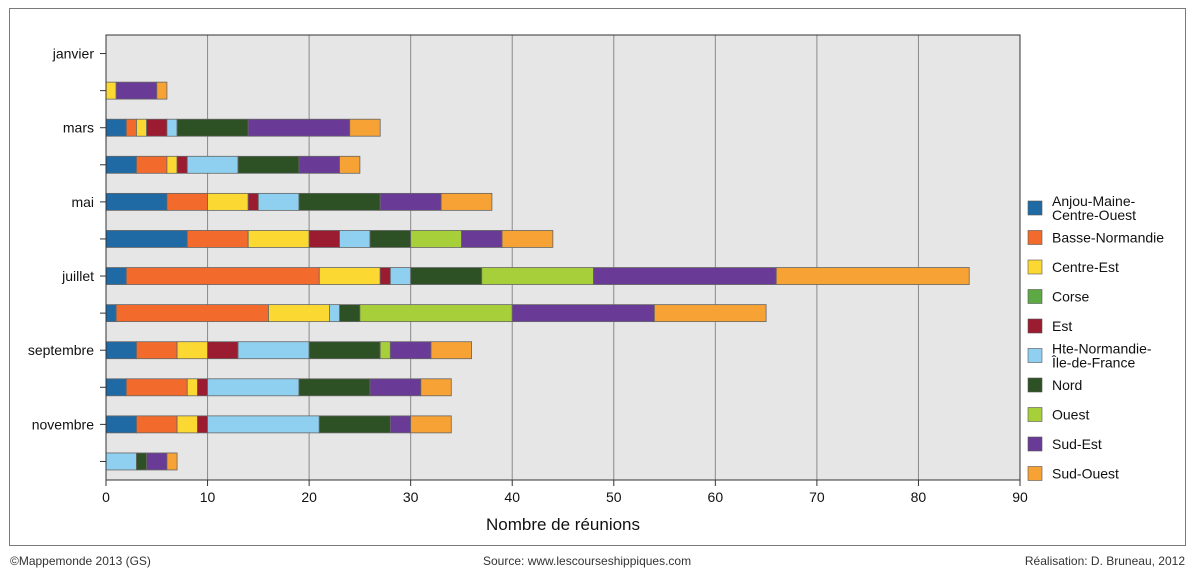  Describe the element at coordinates (817, 497) in the screenshot. I see `x-tick-label: 70` at that location.